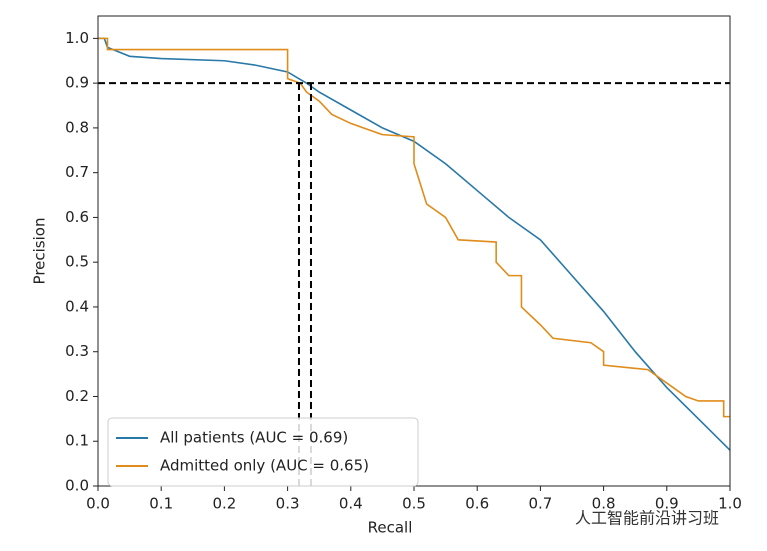 The height and width of the screenshot is (551, 767). I want to click on x-tick-label: 0.7, so click(540, 504).